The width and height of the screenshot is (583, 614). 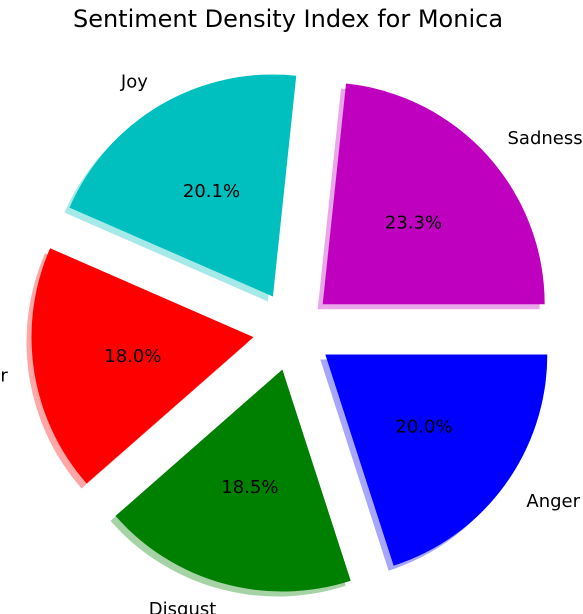 I want to click on slice-joy, so click(x=183, y=185).